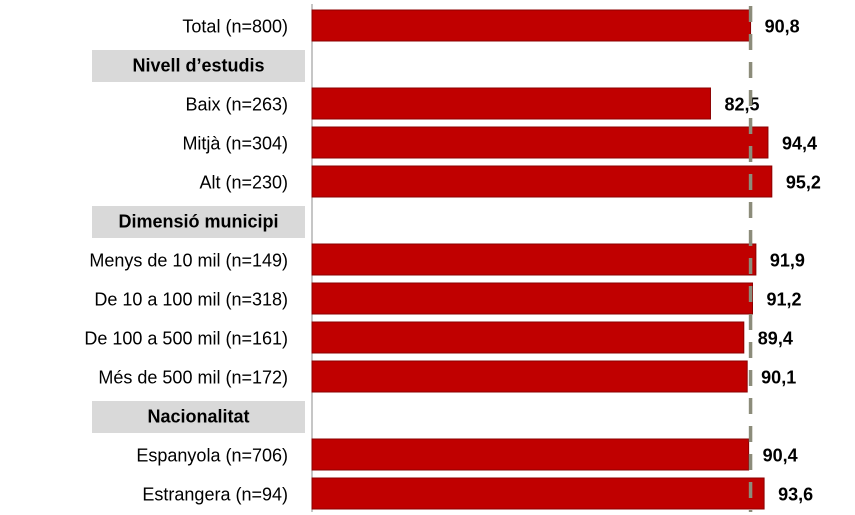  Describe the element at coordinates (778, 378) in the screenshot. I see `data-label: 90,1` at that location.